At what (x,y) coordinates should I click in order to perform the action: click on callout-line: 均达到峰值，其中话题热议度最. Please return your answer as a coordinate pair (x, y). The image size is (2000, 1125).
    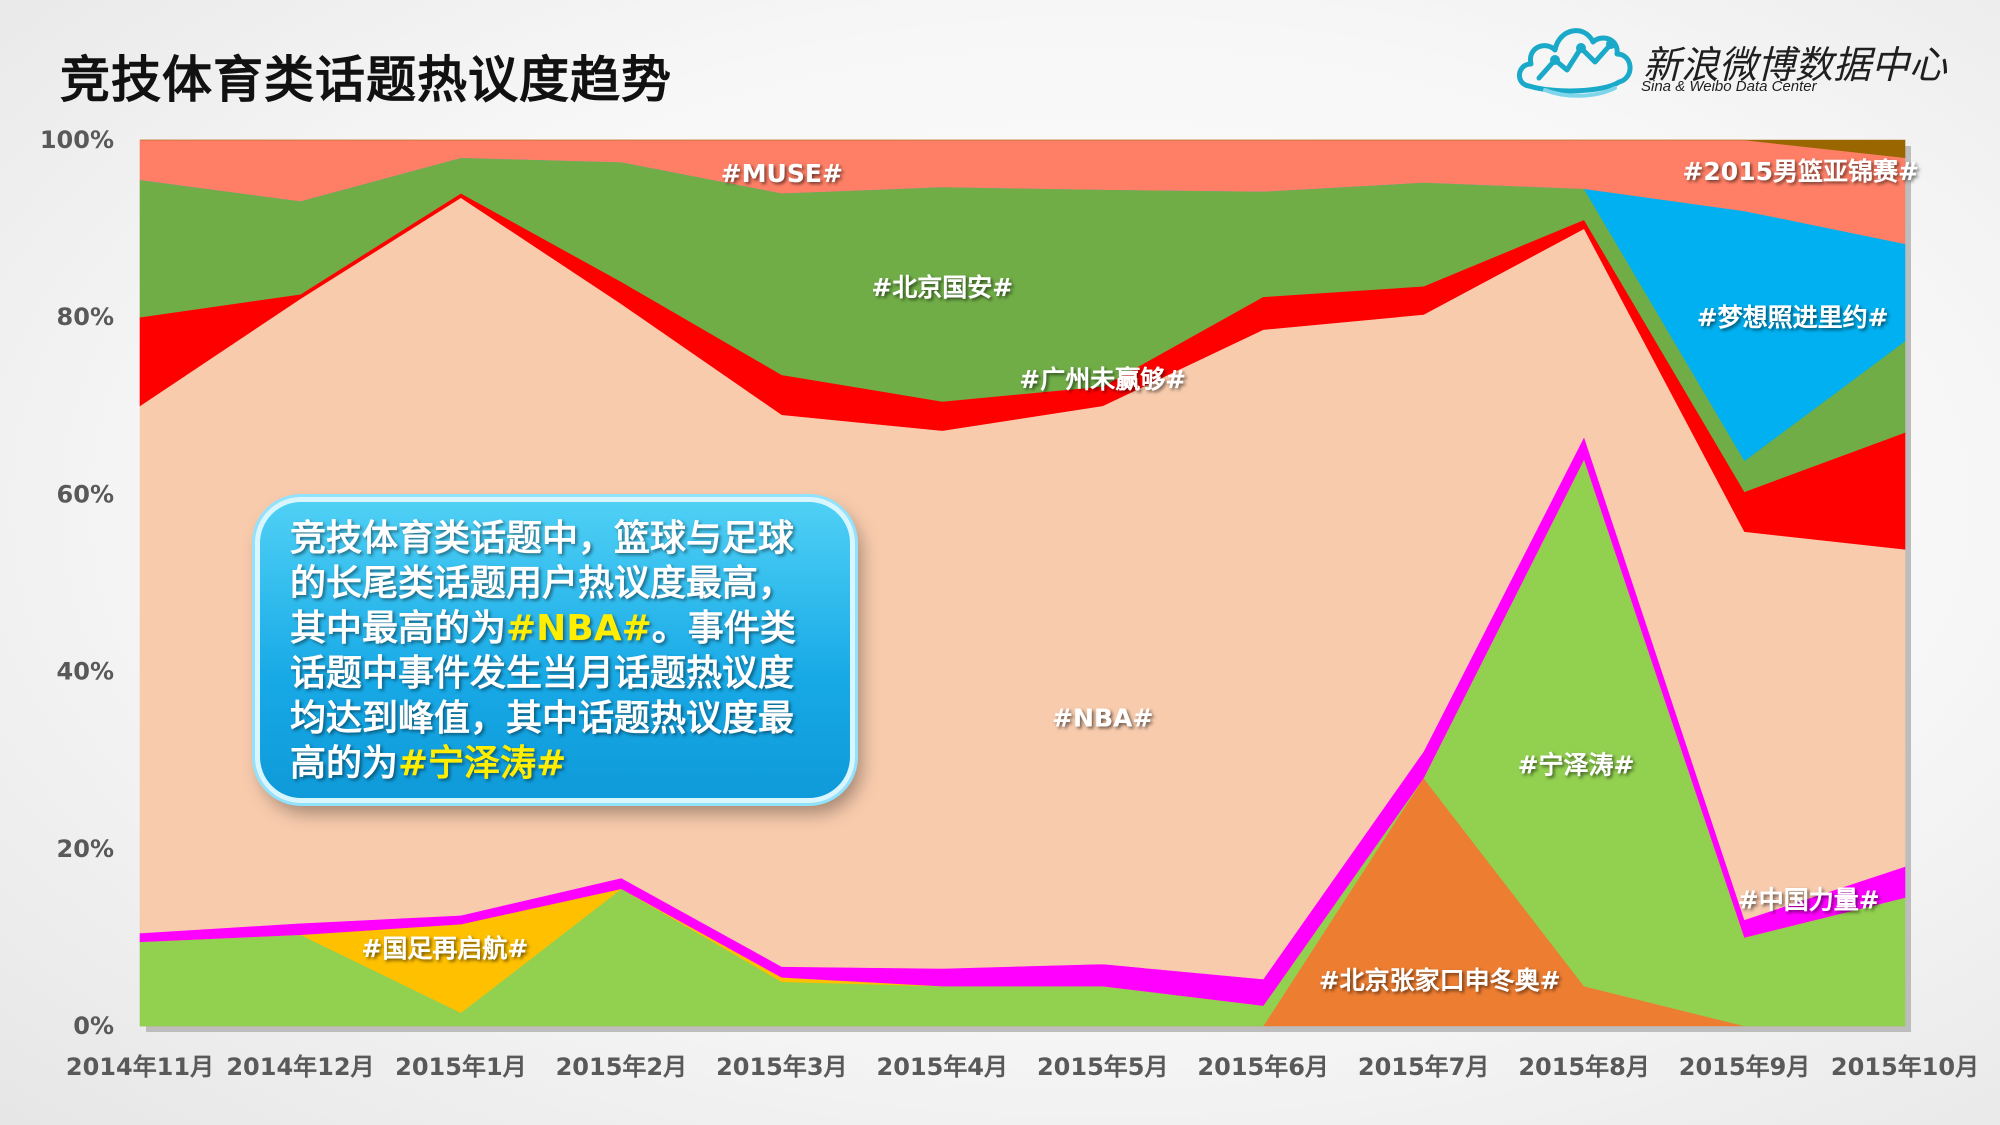
    Looking at the image, I should click on (560, 718).